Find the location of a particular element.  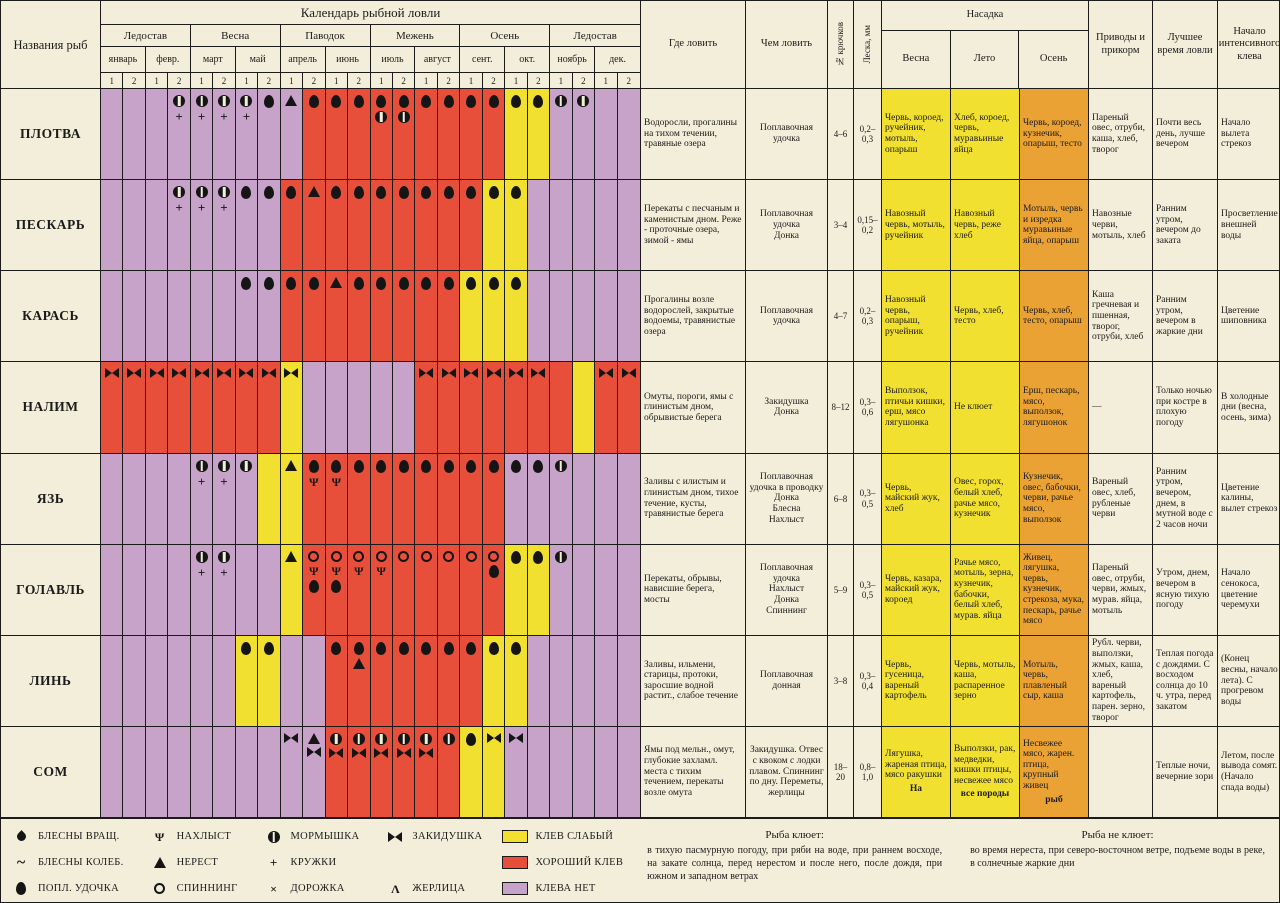

legend-label: КЛЕВ СЛАБЫЙ is located at coordinates (574, 836).